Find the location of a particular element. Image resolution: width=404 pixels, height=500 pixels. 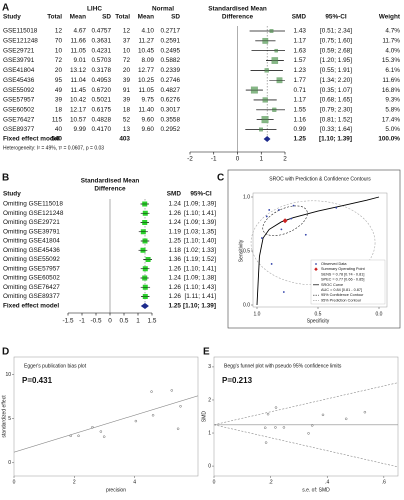

column-header: Total is located at coordinates (54, 17).